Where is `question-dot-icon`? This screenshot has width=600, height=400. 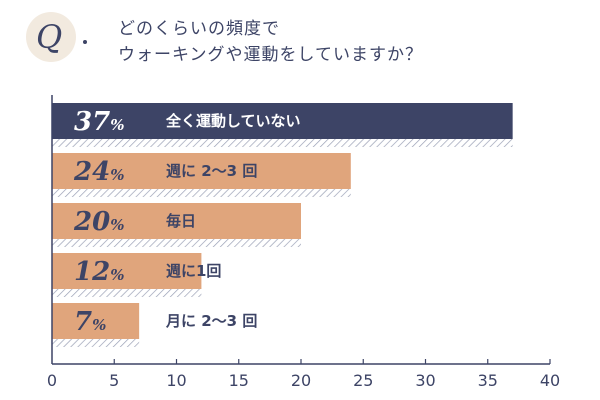
question-dot-icon is located at coordinates (85, 42).